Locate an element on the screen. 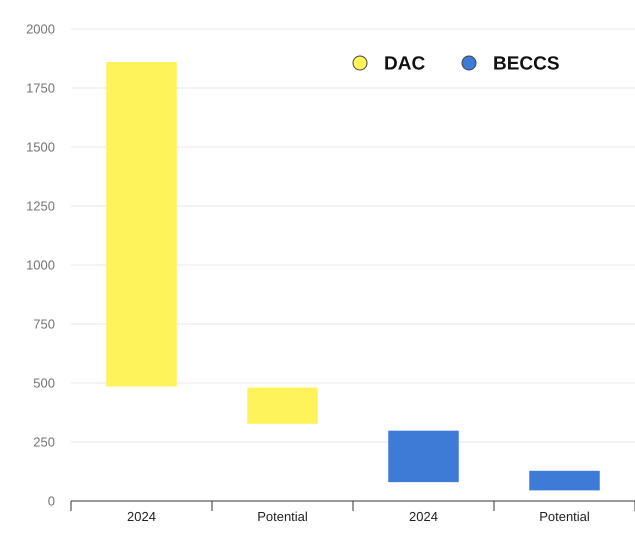  y-tick-label: 1500 is located at coordinates (40, 147).